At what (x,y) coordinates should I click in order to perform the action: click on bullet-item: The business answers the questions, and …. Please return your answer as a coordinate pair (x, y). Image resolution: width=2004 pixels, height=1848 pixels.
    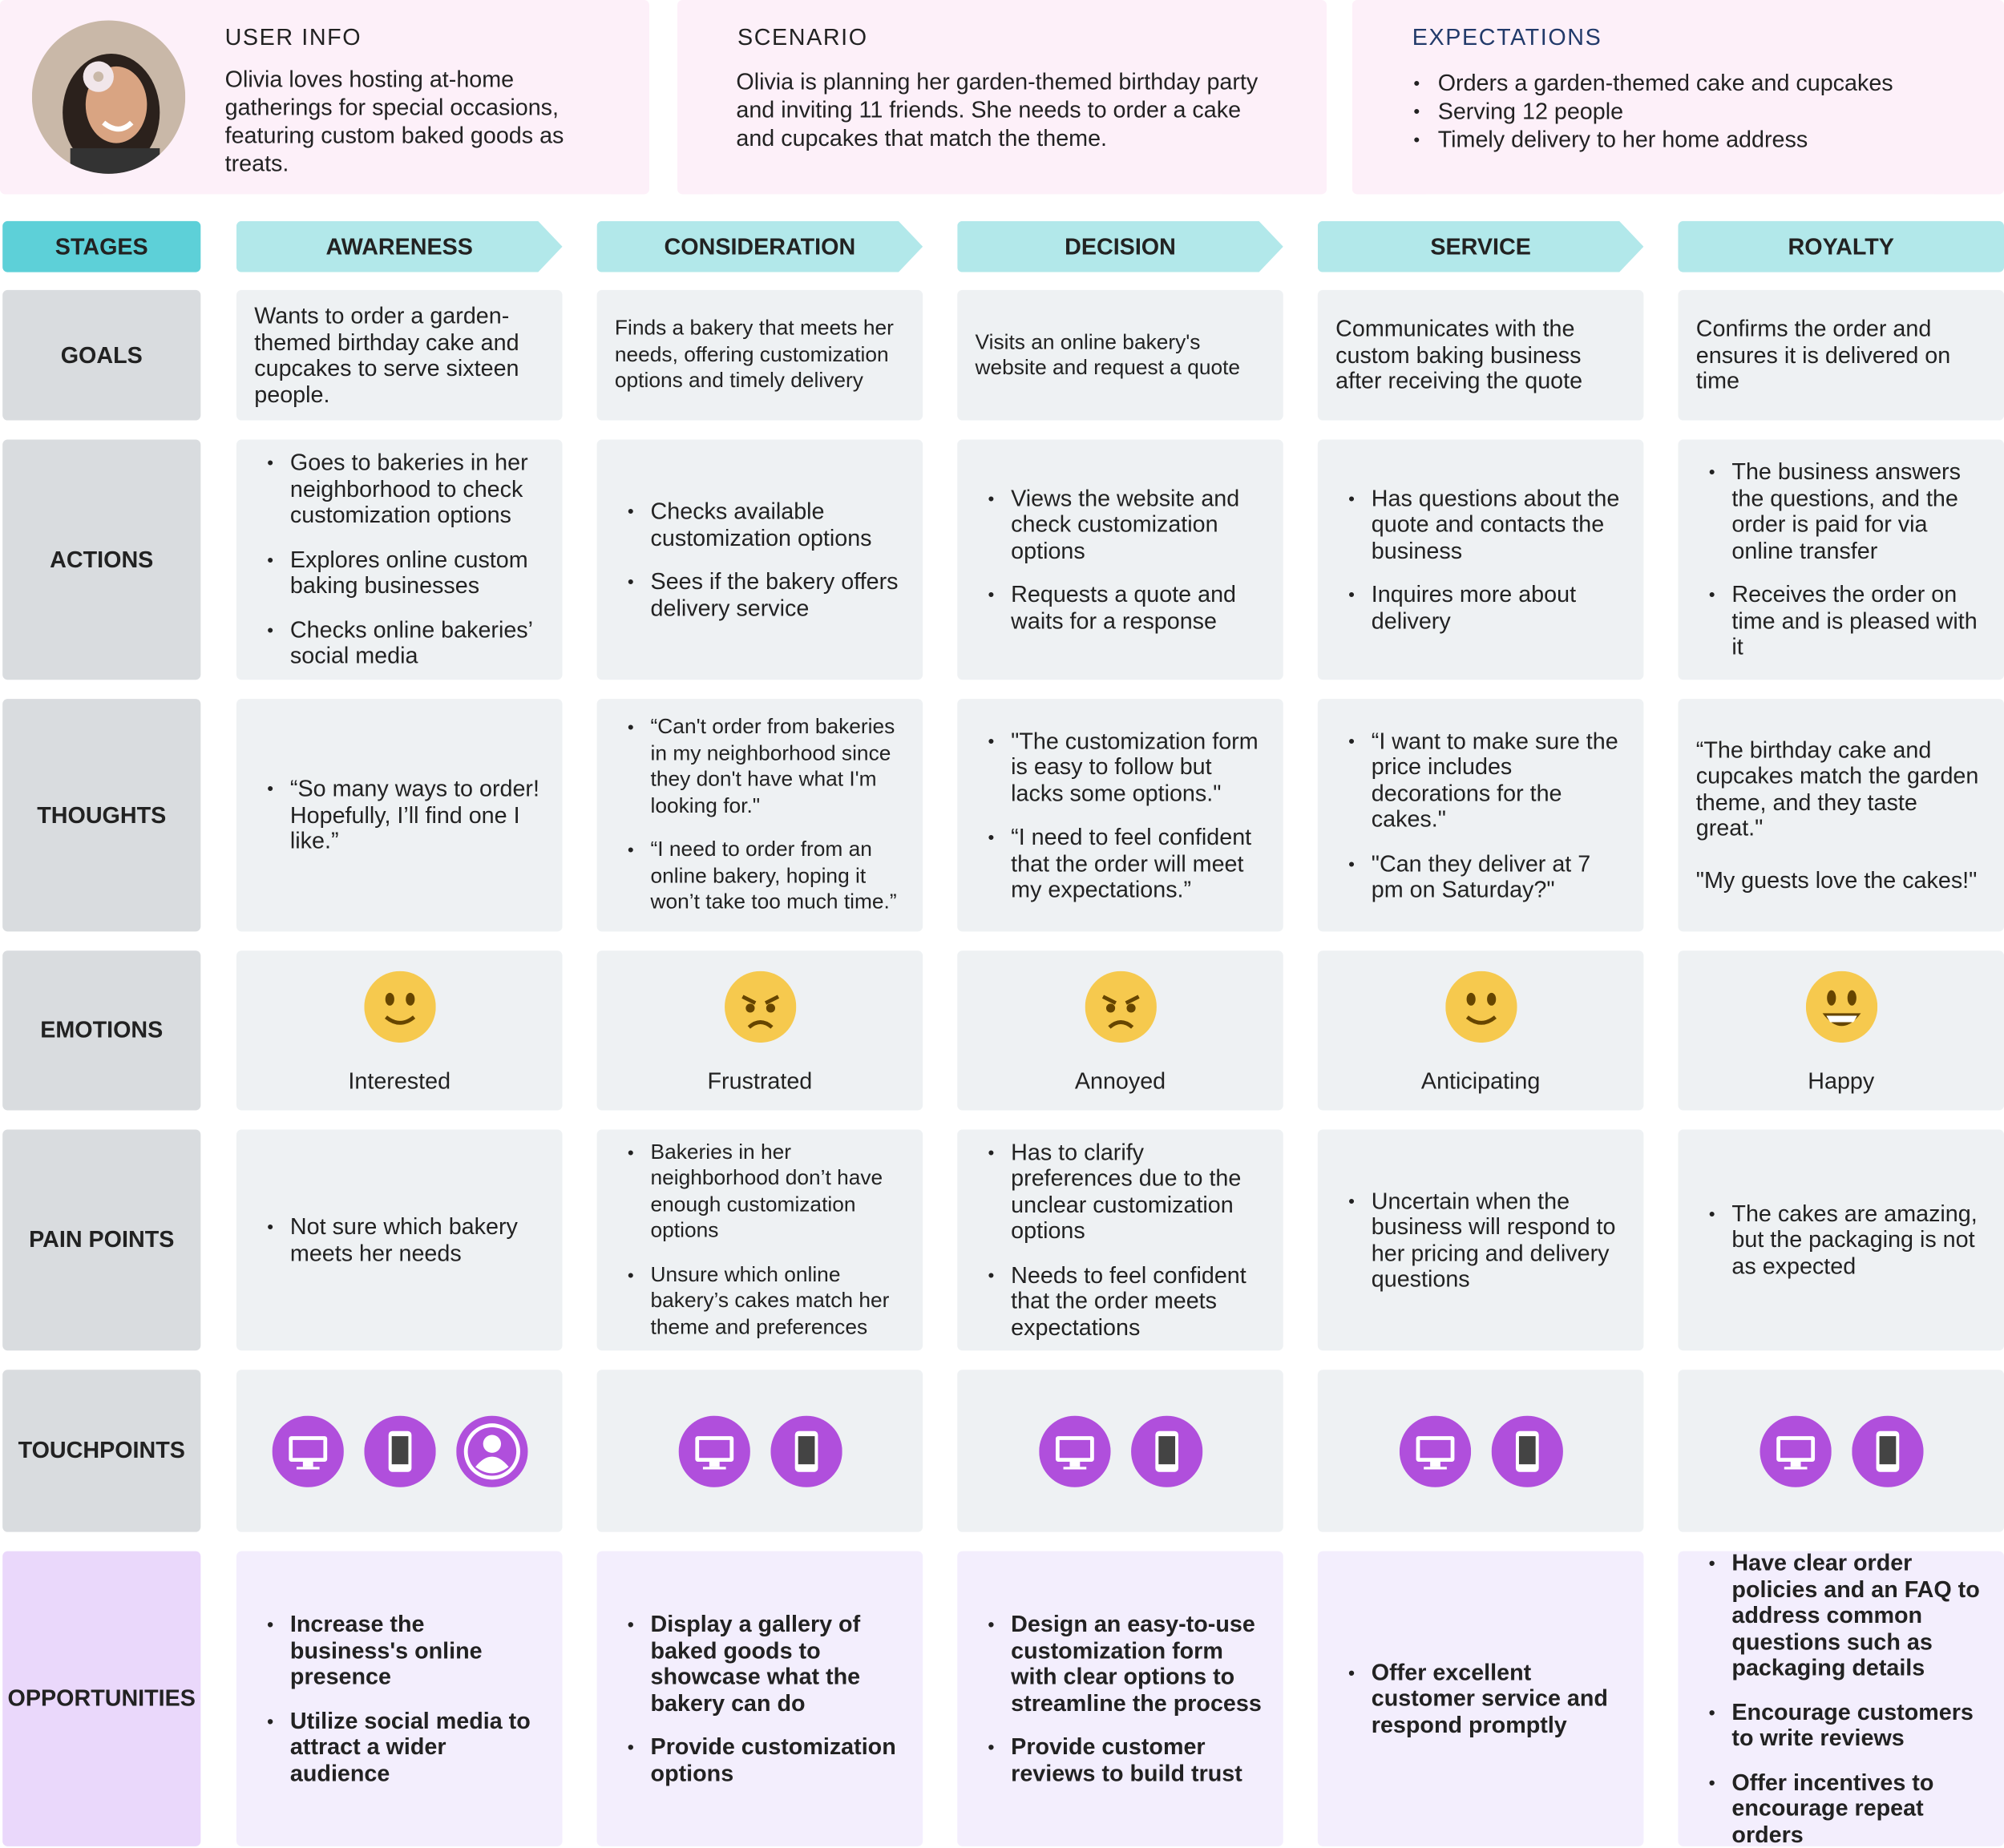
    Looking at the image, I should click on (1848, 511).